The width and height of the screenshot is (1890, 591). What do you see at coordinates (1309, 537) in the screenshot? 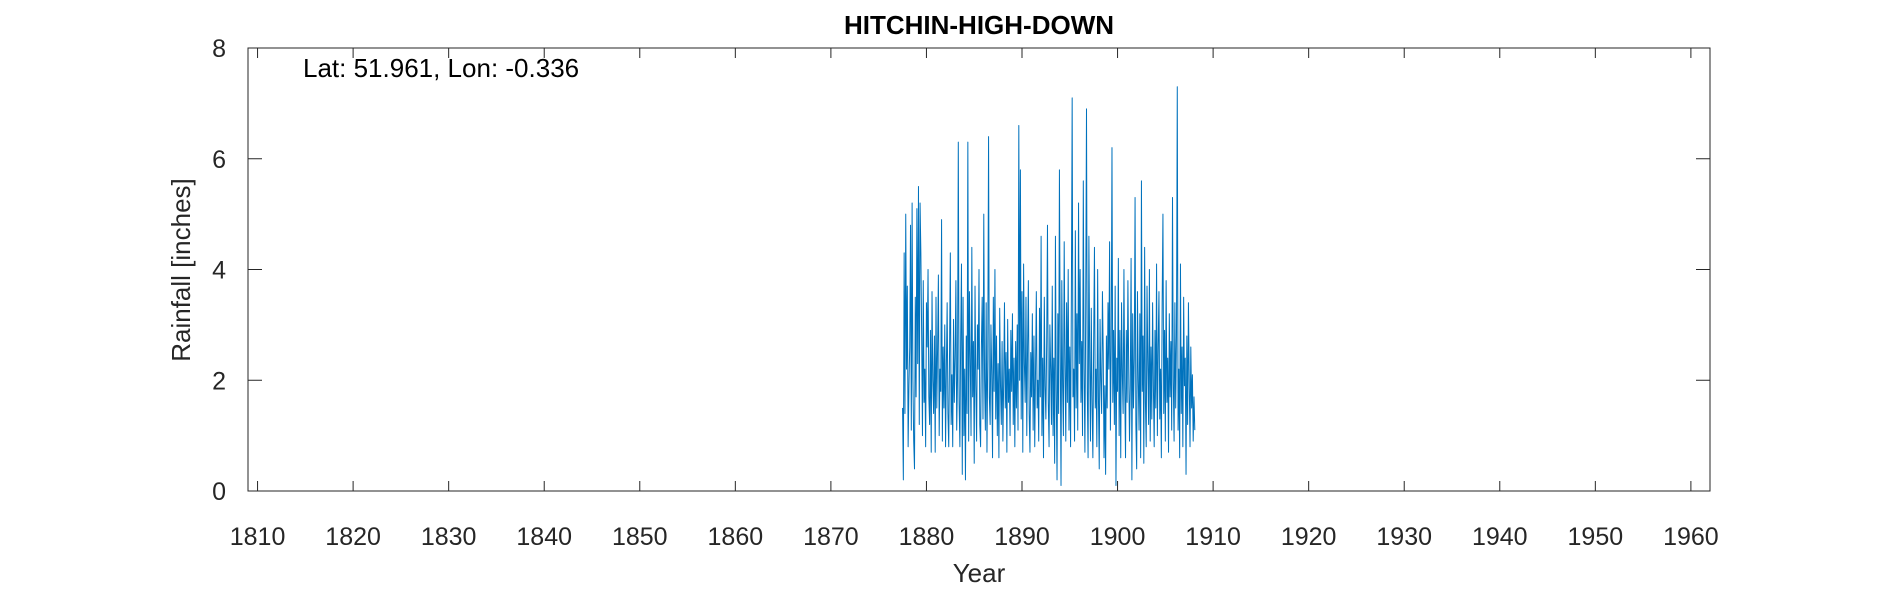
I see `x-tick-label: 1920` at bounding box center [1309, 537].